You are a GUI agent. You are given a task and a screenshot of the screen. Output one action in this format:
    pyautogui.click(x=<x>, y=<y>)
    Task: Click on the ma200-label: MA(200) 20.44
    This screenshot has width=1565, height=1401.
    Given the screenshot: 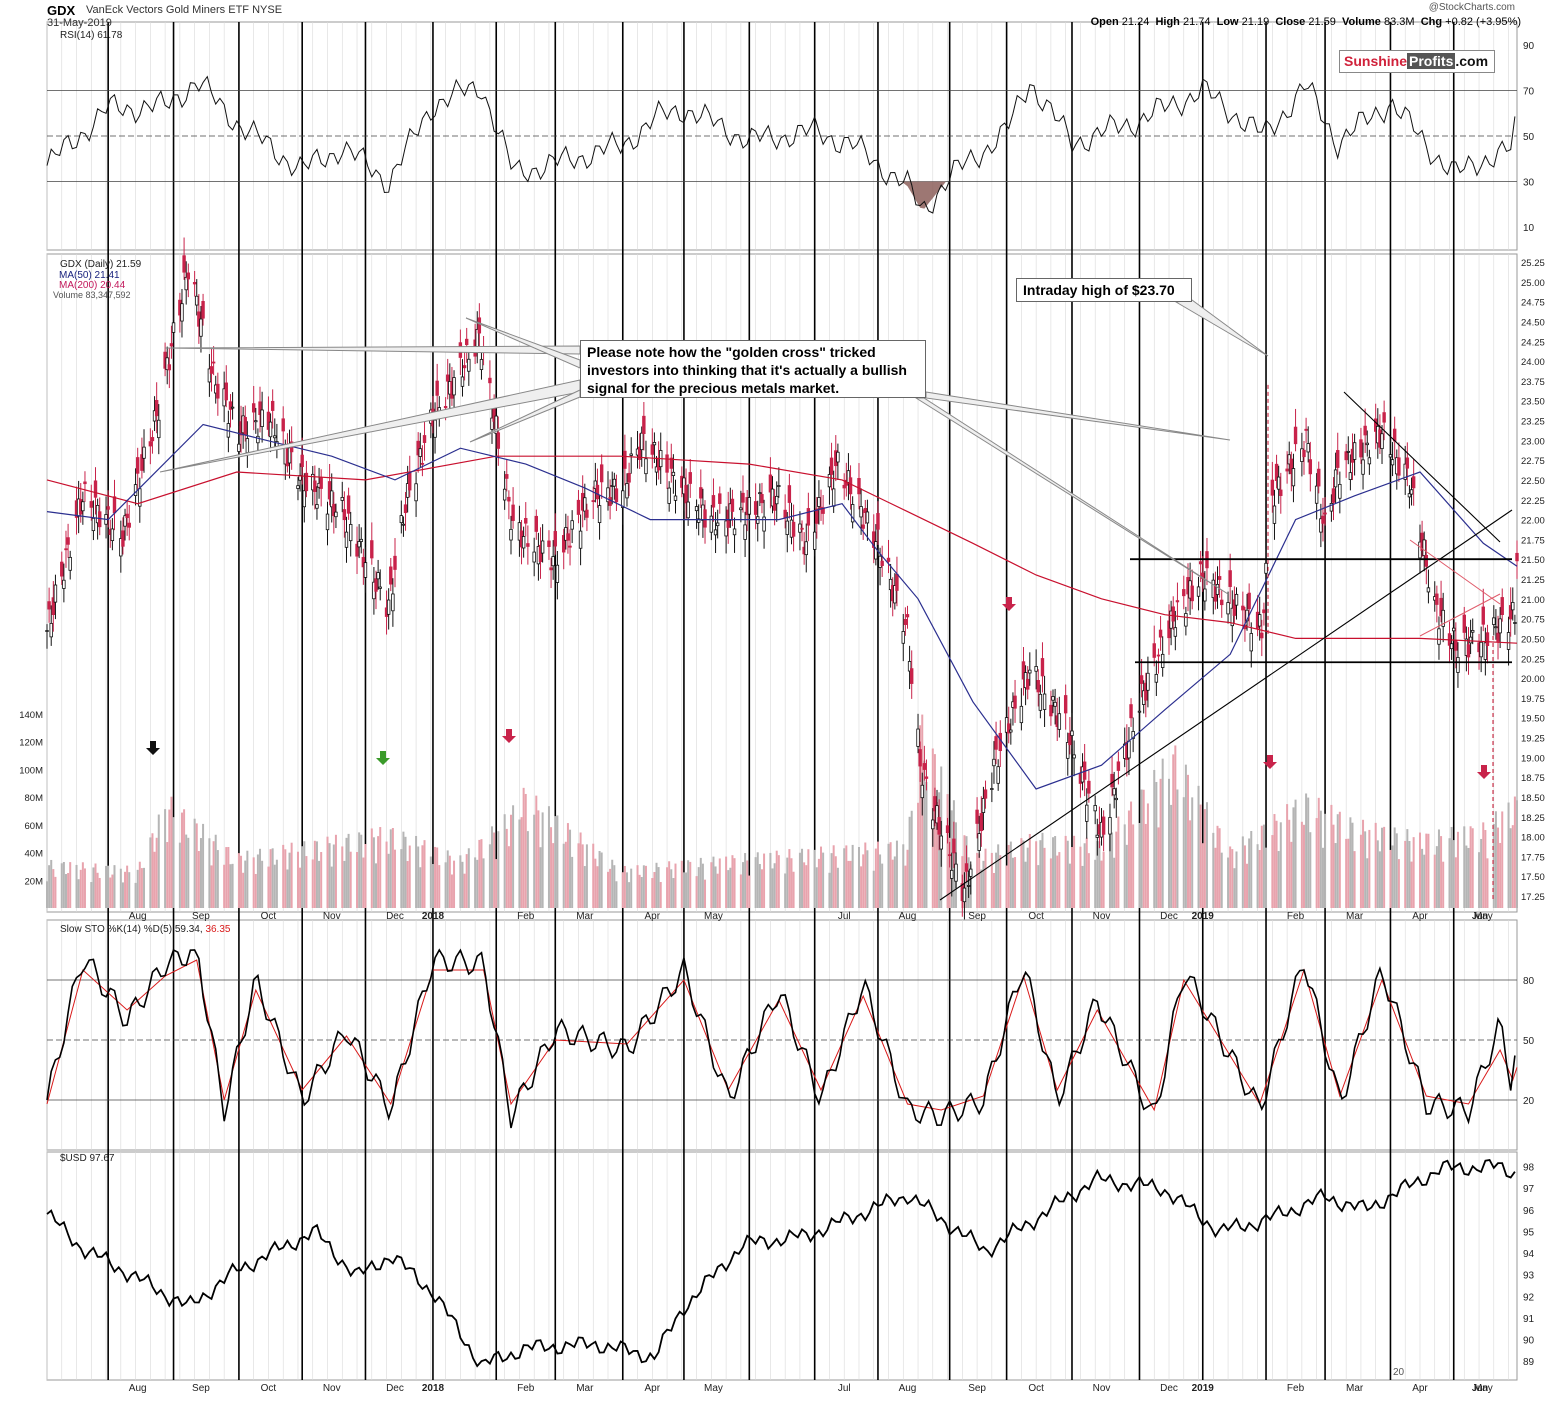 What is the action you would take?
    pyautogui.click(x=92, y=285)
    